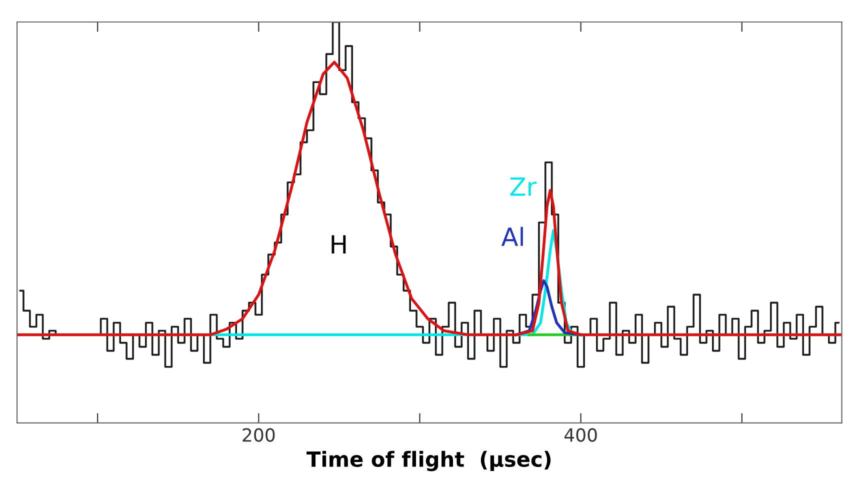 The image size is (852, 489). Describe the element at coordinates (512, 236) in the screenshot. I see `series-label: Al` at that location.